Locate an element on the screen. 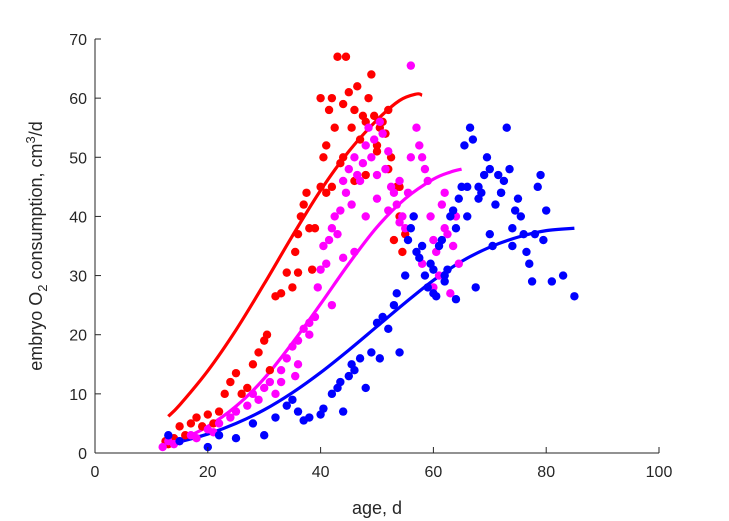 Image resolution: width=729 pixels, height=521 pixels. x-tick-label: 100 is located at coordinates (659, 472).